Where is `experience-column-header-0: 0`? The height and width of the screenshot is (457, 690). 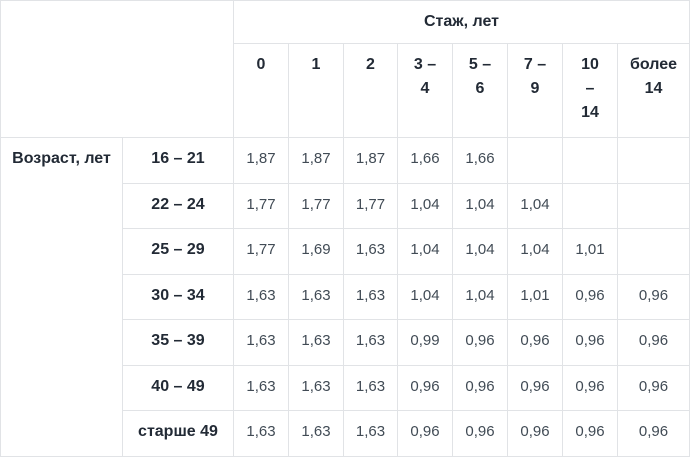
experience-column-header-0: 0 is located at coordinates (261, 90).